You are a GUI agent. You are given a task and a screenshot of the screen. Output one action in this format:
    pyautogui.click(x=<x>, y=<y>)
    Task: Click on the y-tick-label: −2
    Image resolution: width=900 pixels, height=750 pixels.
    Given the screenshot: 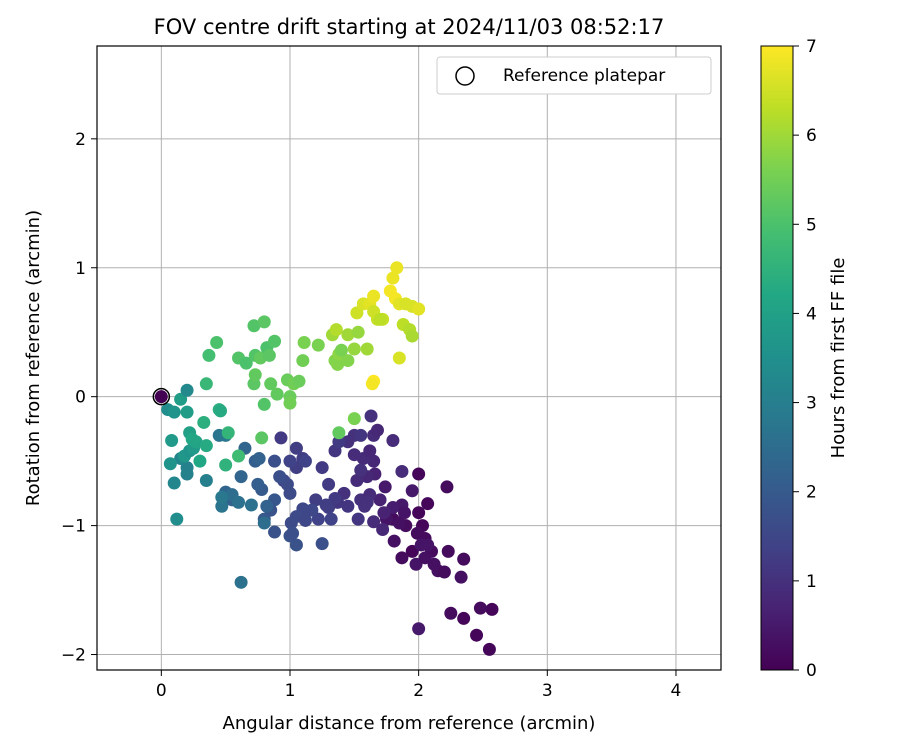 What is the action you would take?
    pyautogui.click(x=73, y=656)
    